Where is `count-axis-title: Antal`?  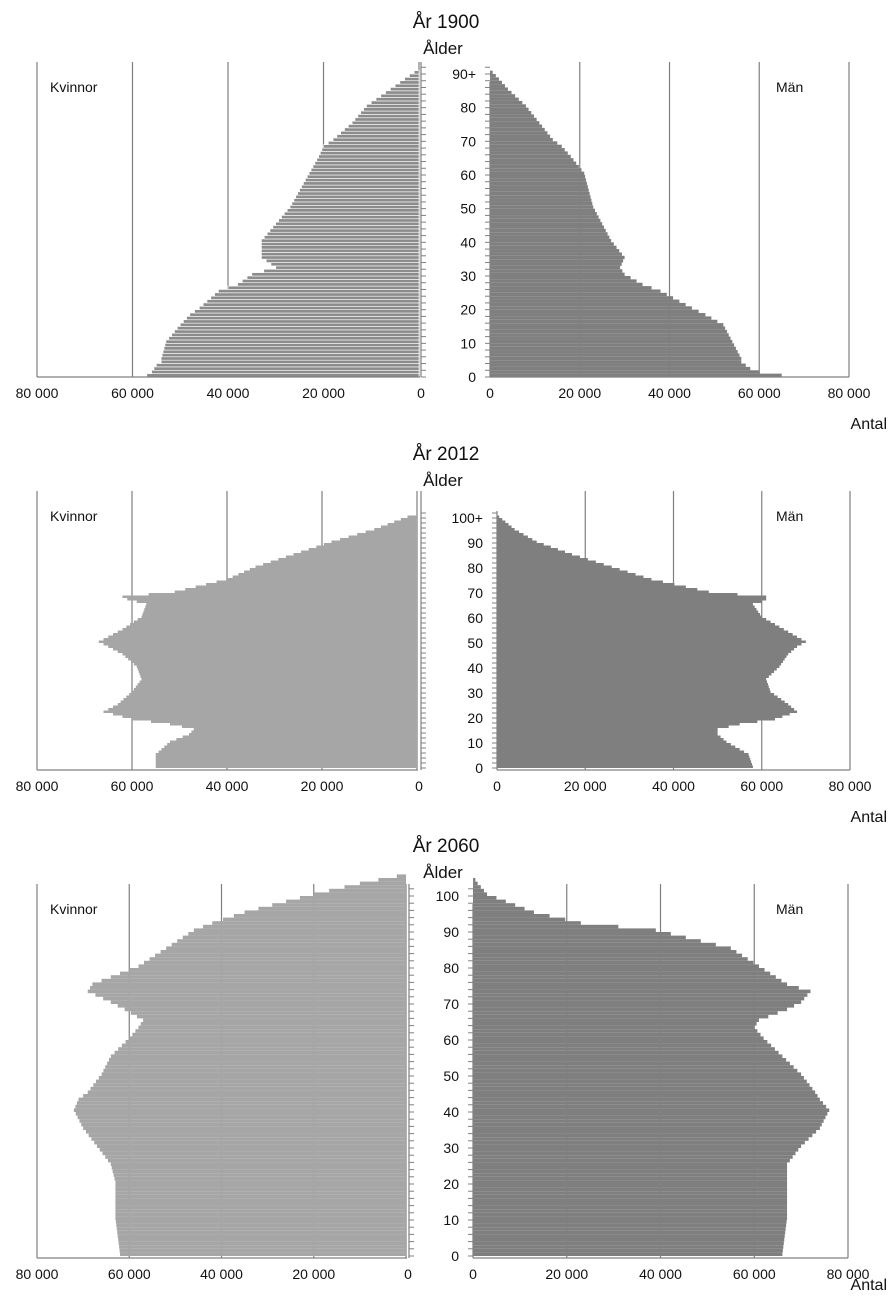 count-axis-title: Antal is located at coordinates (869, 817).